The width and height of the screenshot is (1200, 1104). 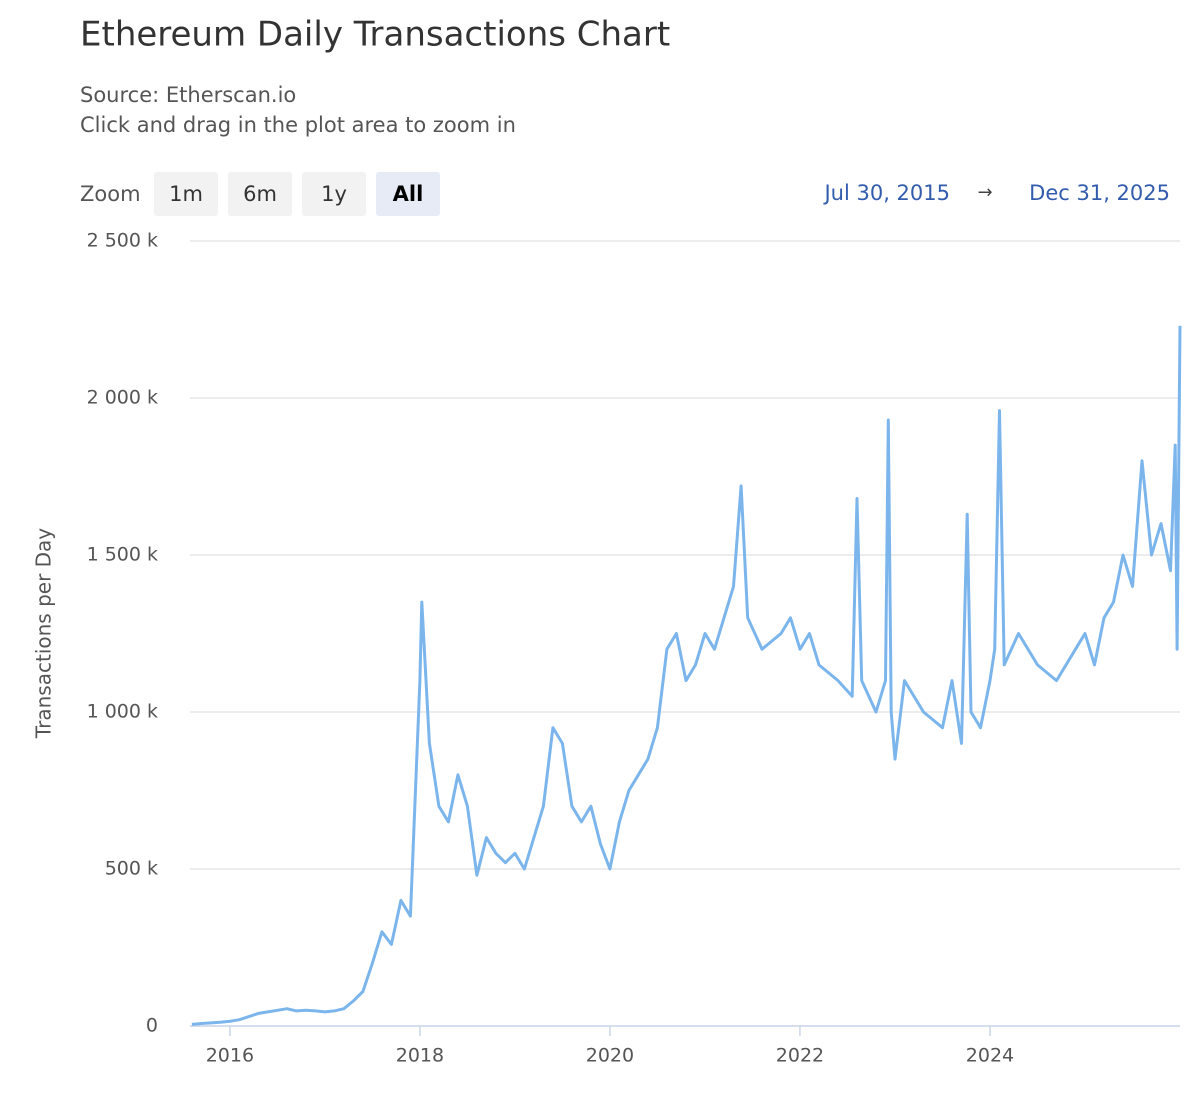 I want to click on subtitle: Source: Etherscan.io, so click(x=188, y=95).